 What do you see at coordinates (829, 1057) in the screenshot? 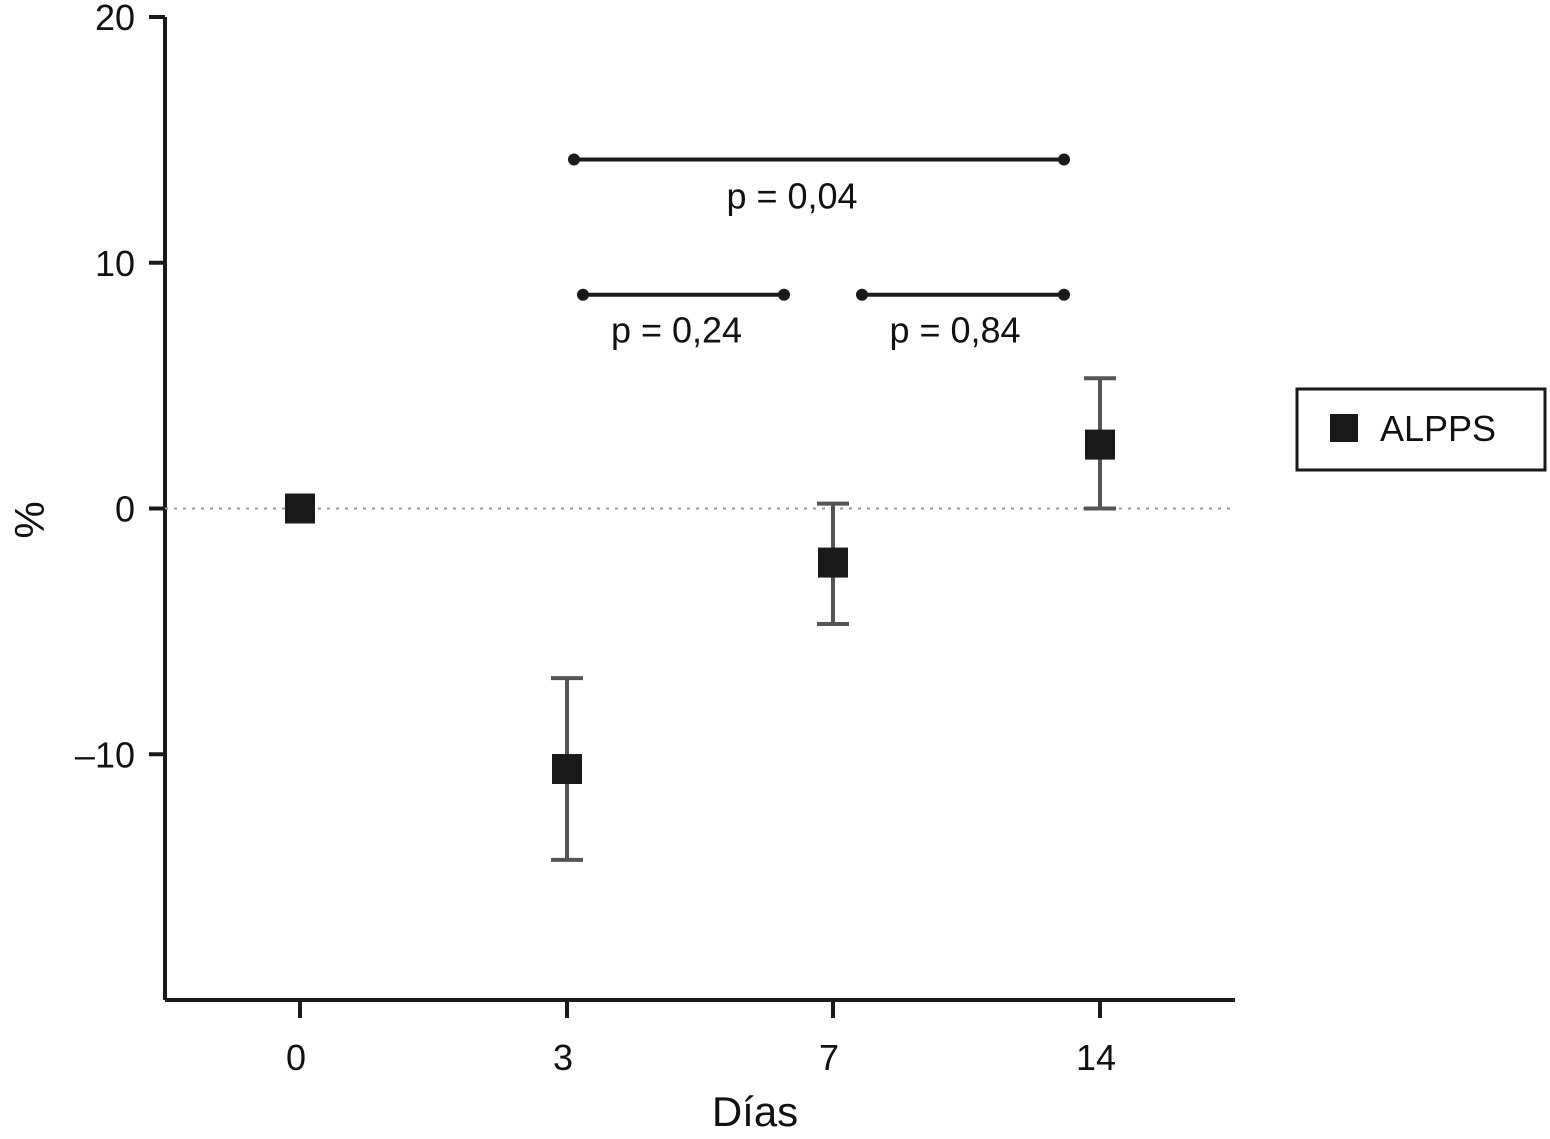
I see `x-tick-label: 7` at bounding box center [829, 1057].